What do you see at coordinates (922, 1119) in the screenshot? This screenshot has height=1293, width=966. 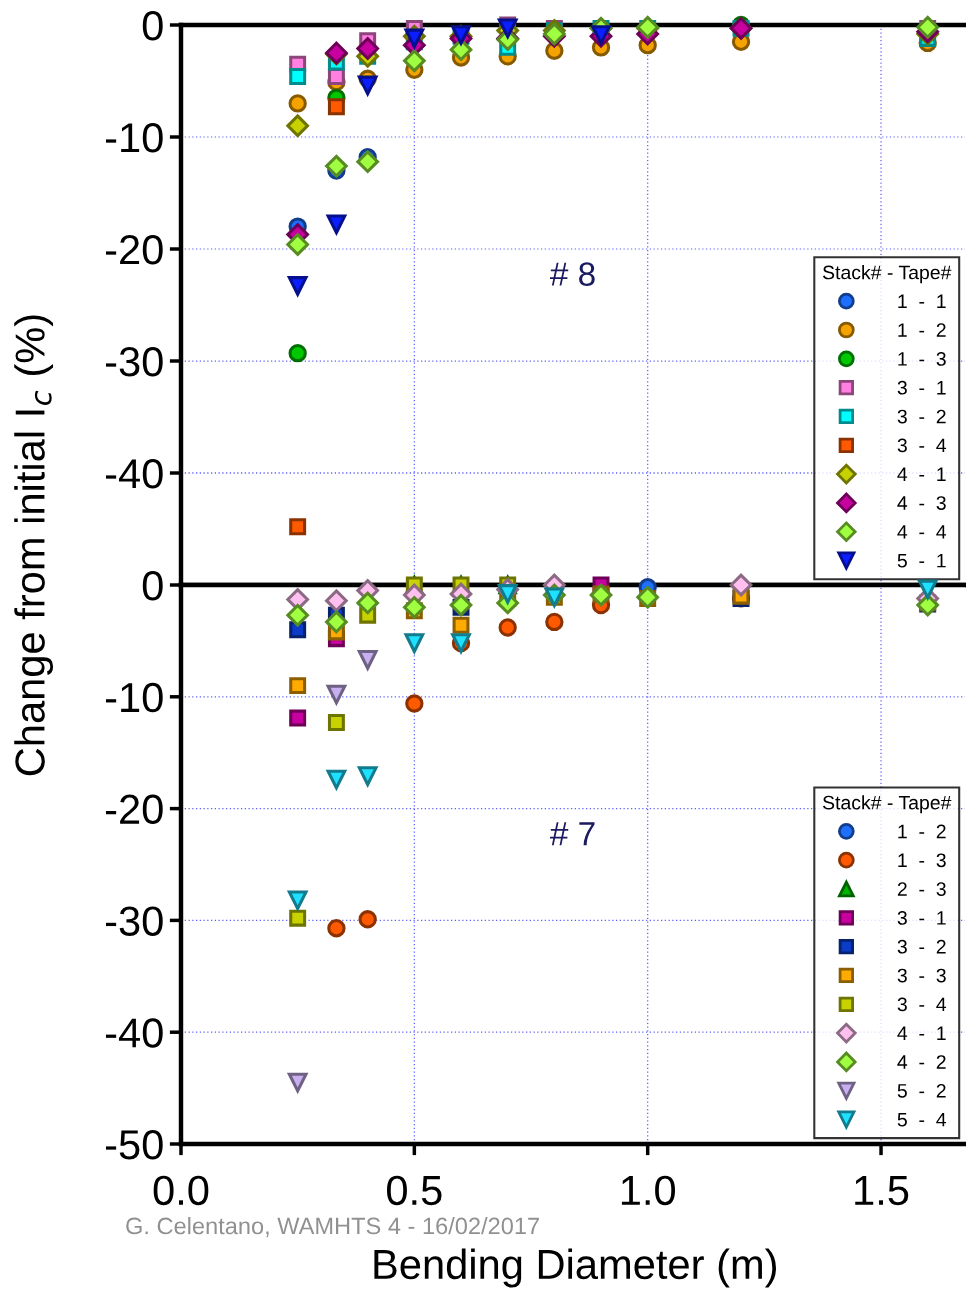 I see `legend-label: 5 - 4` at bounding box center [922, 1119].